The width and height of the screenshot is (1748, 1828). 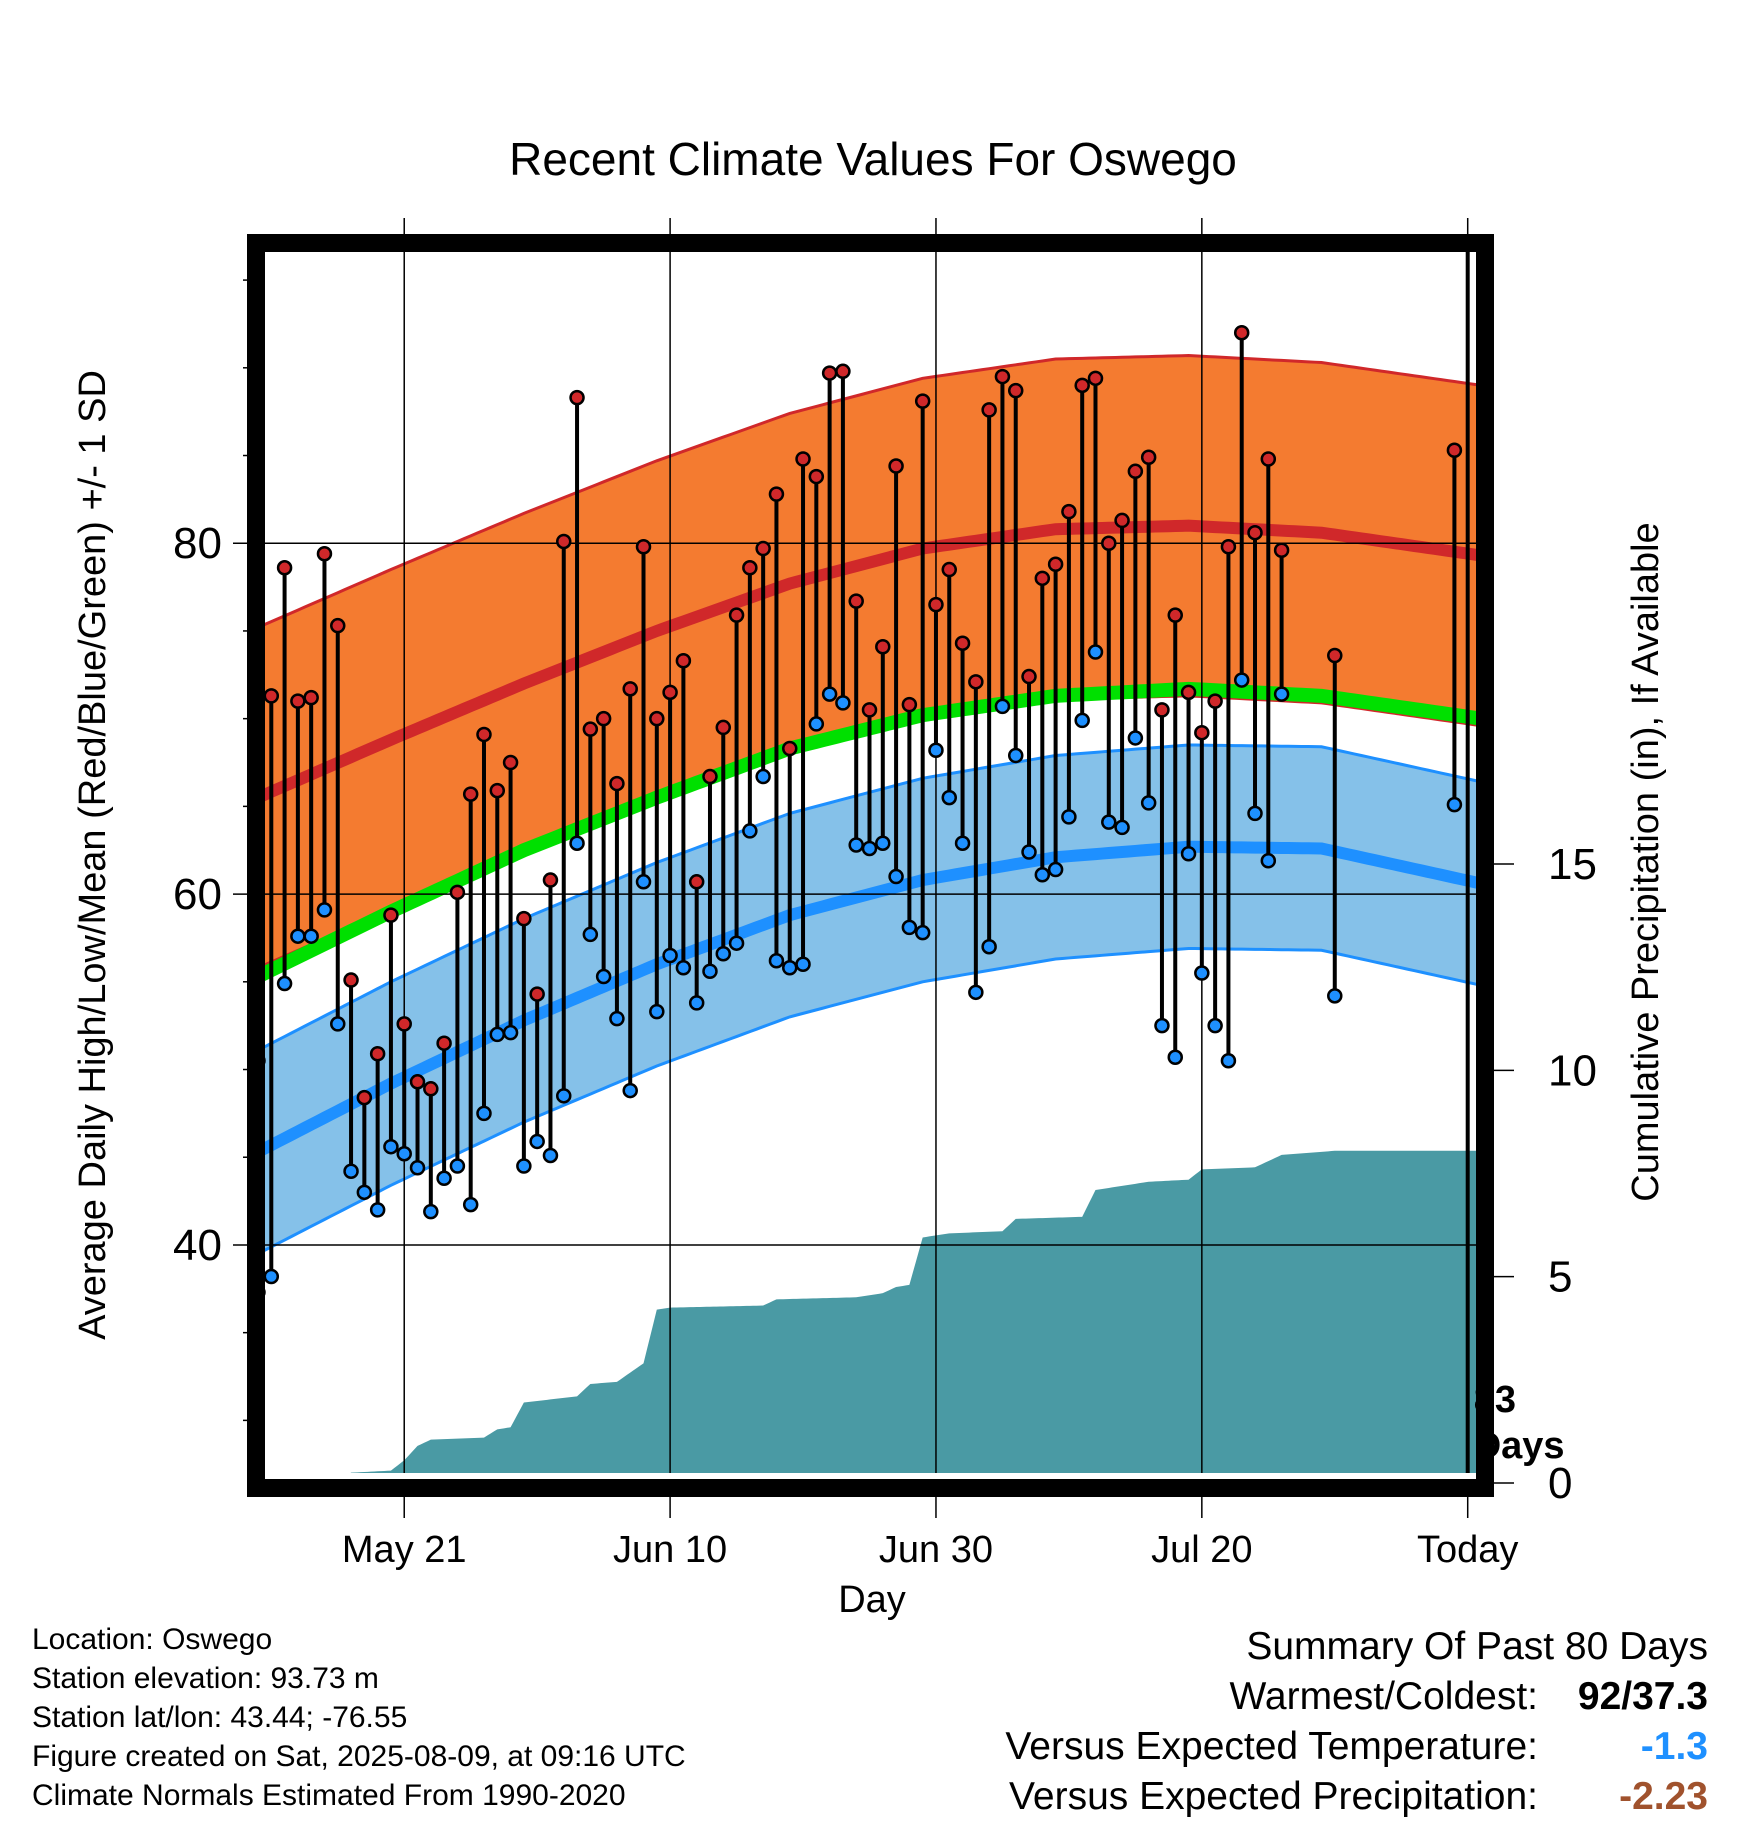 I want to click on high-sd-band-upper-edge, so click(x=869, y=491).